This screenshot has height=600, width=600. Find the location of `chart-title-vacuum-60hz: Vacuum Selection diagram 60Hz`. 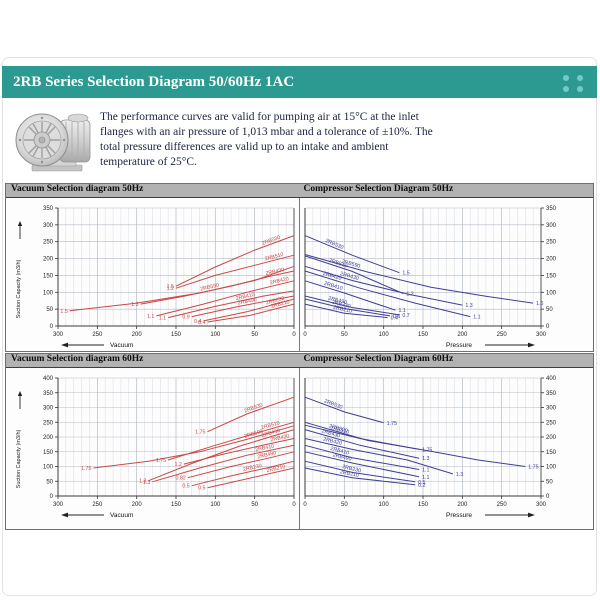

chart-title-vacuum-60hz: Vacuum Selection diagram 60Hz is located at coordinates (77, 359).